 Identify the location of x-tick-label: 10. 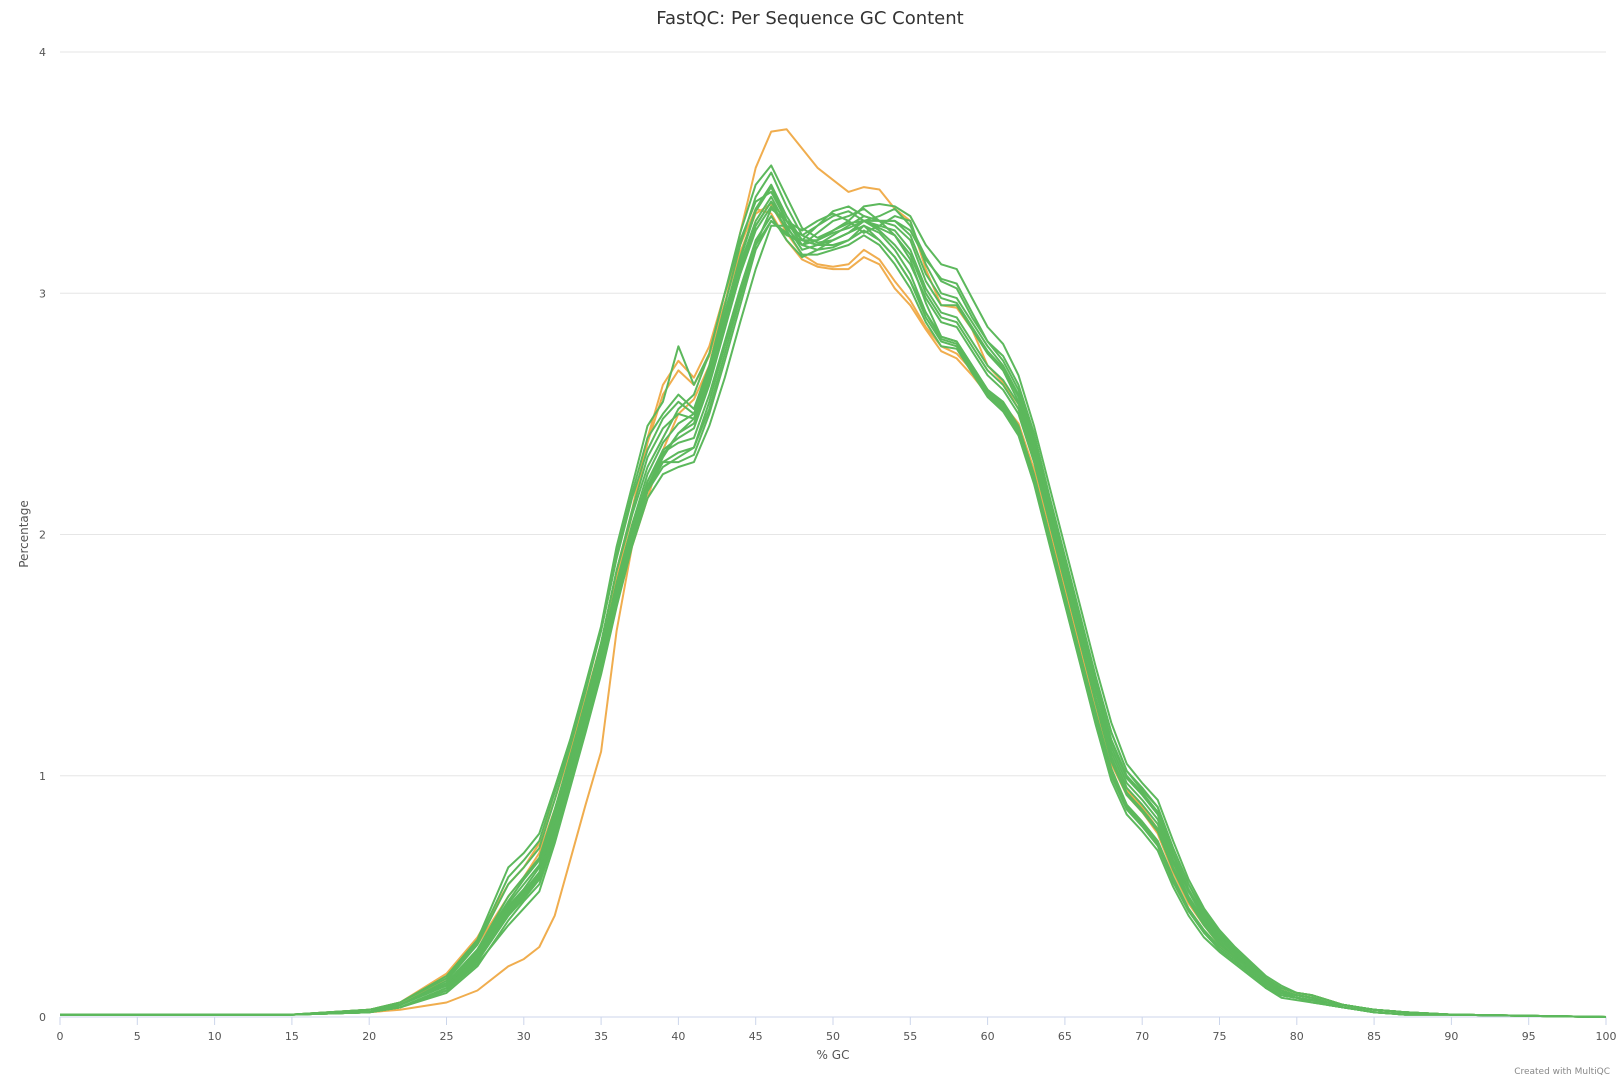
(215, 1036).